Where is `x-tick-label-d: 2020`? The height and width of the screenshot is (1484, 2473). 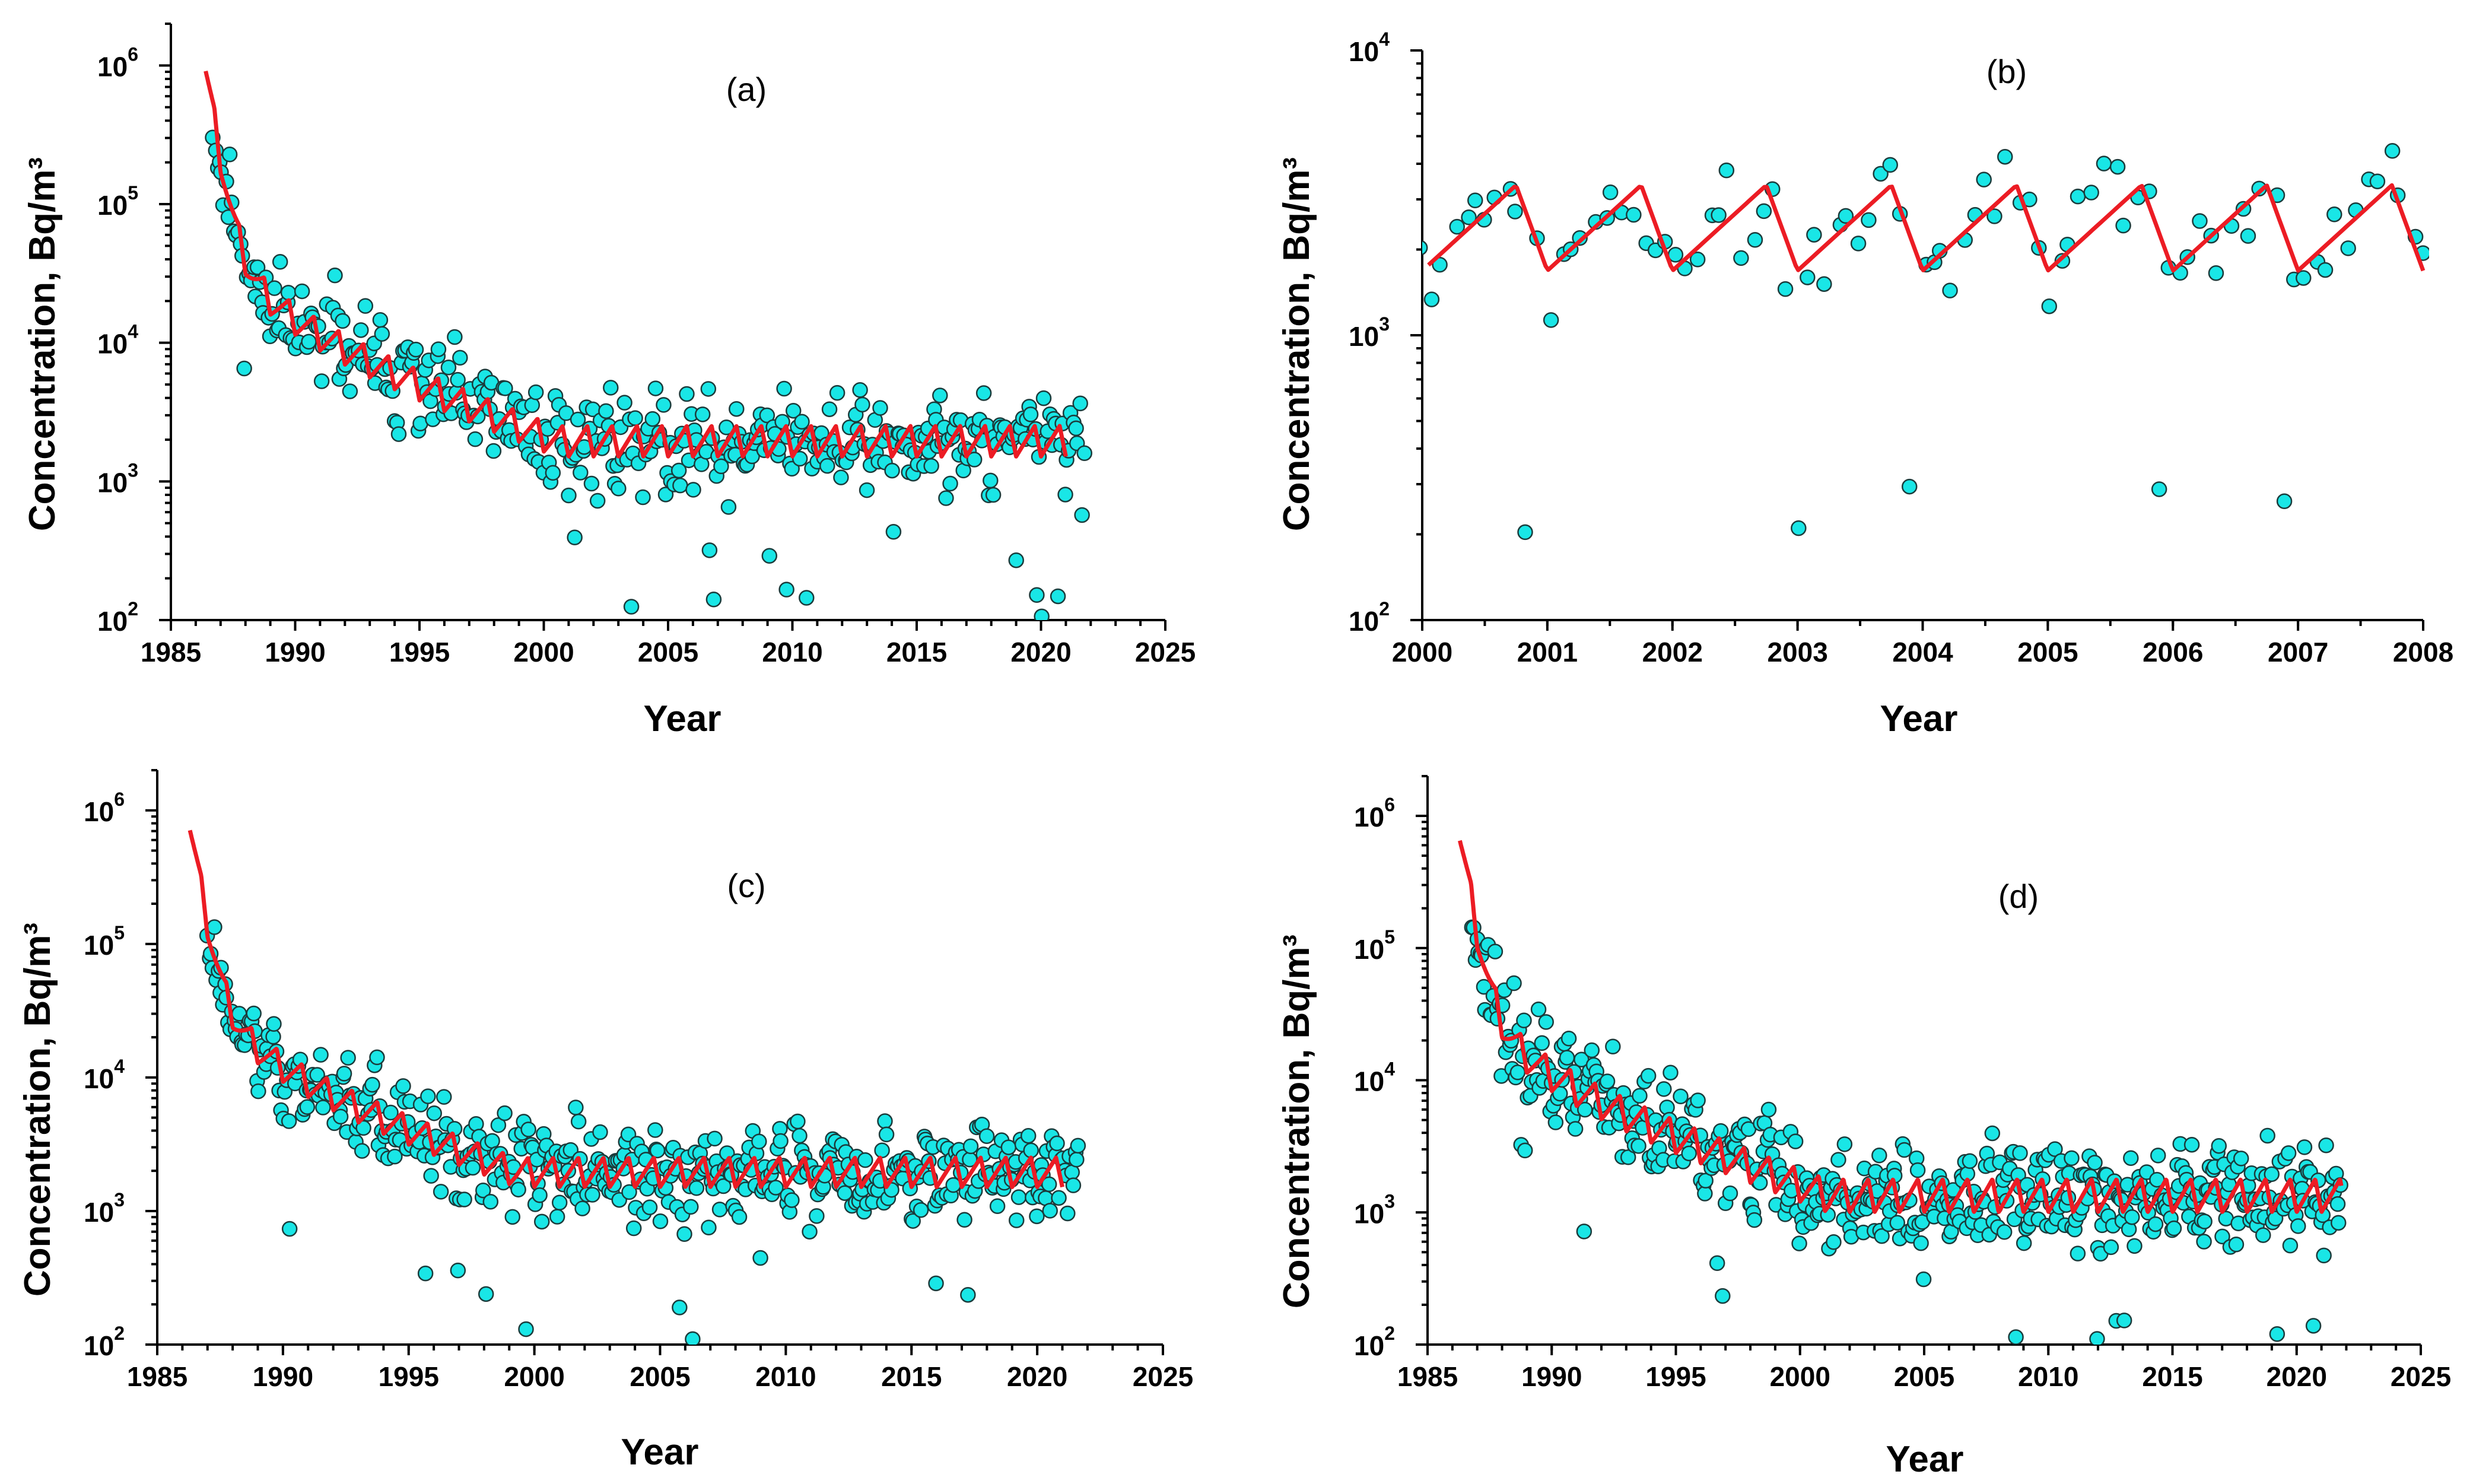 x-tick-label-d: 2020 is located at coordinates (2297, 1376).